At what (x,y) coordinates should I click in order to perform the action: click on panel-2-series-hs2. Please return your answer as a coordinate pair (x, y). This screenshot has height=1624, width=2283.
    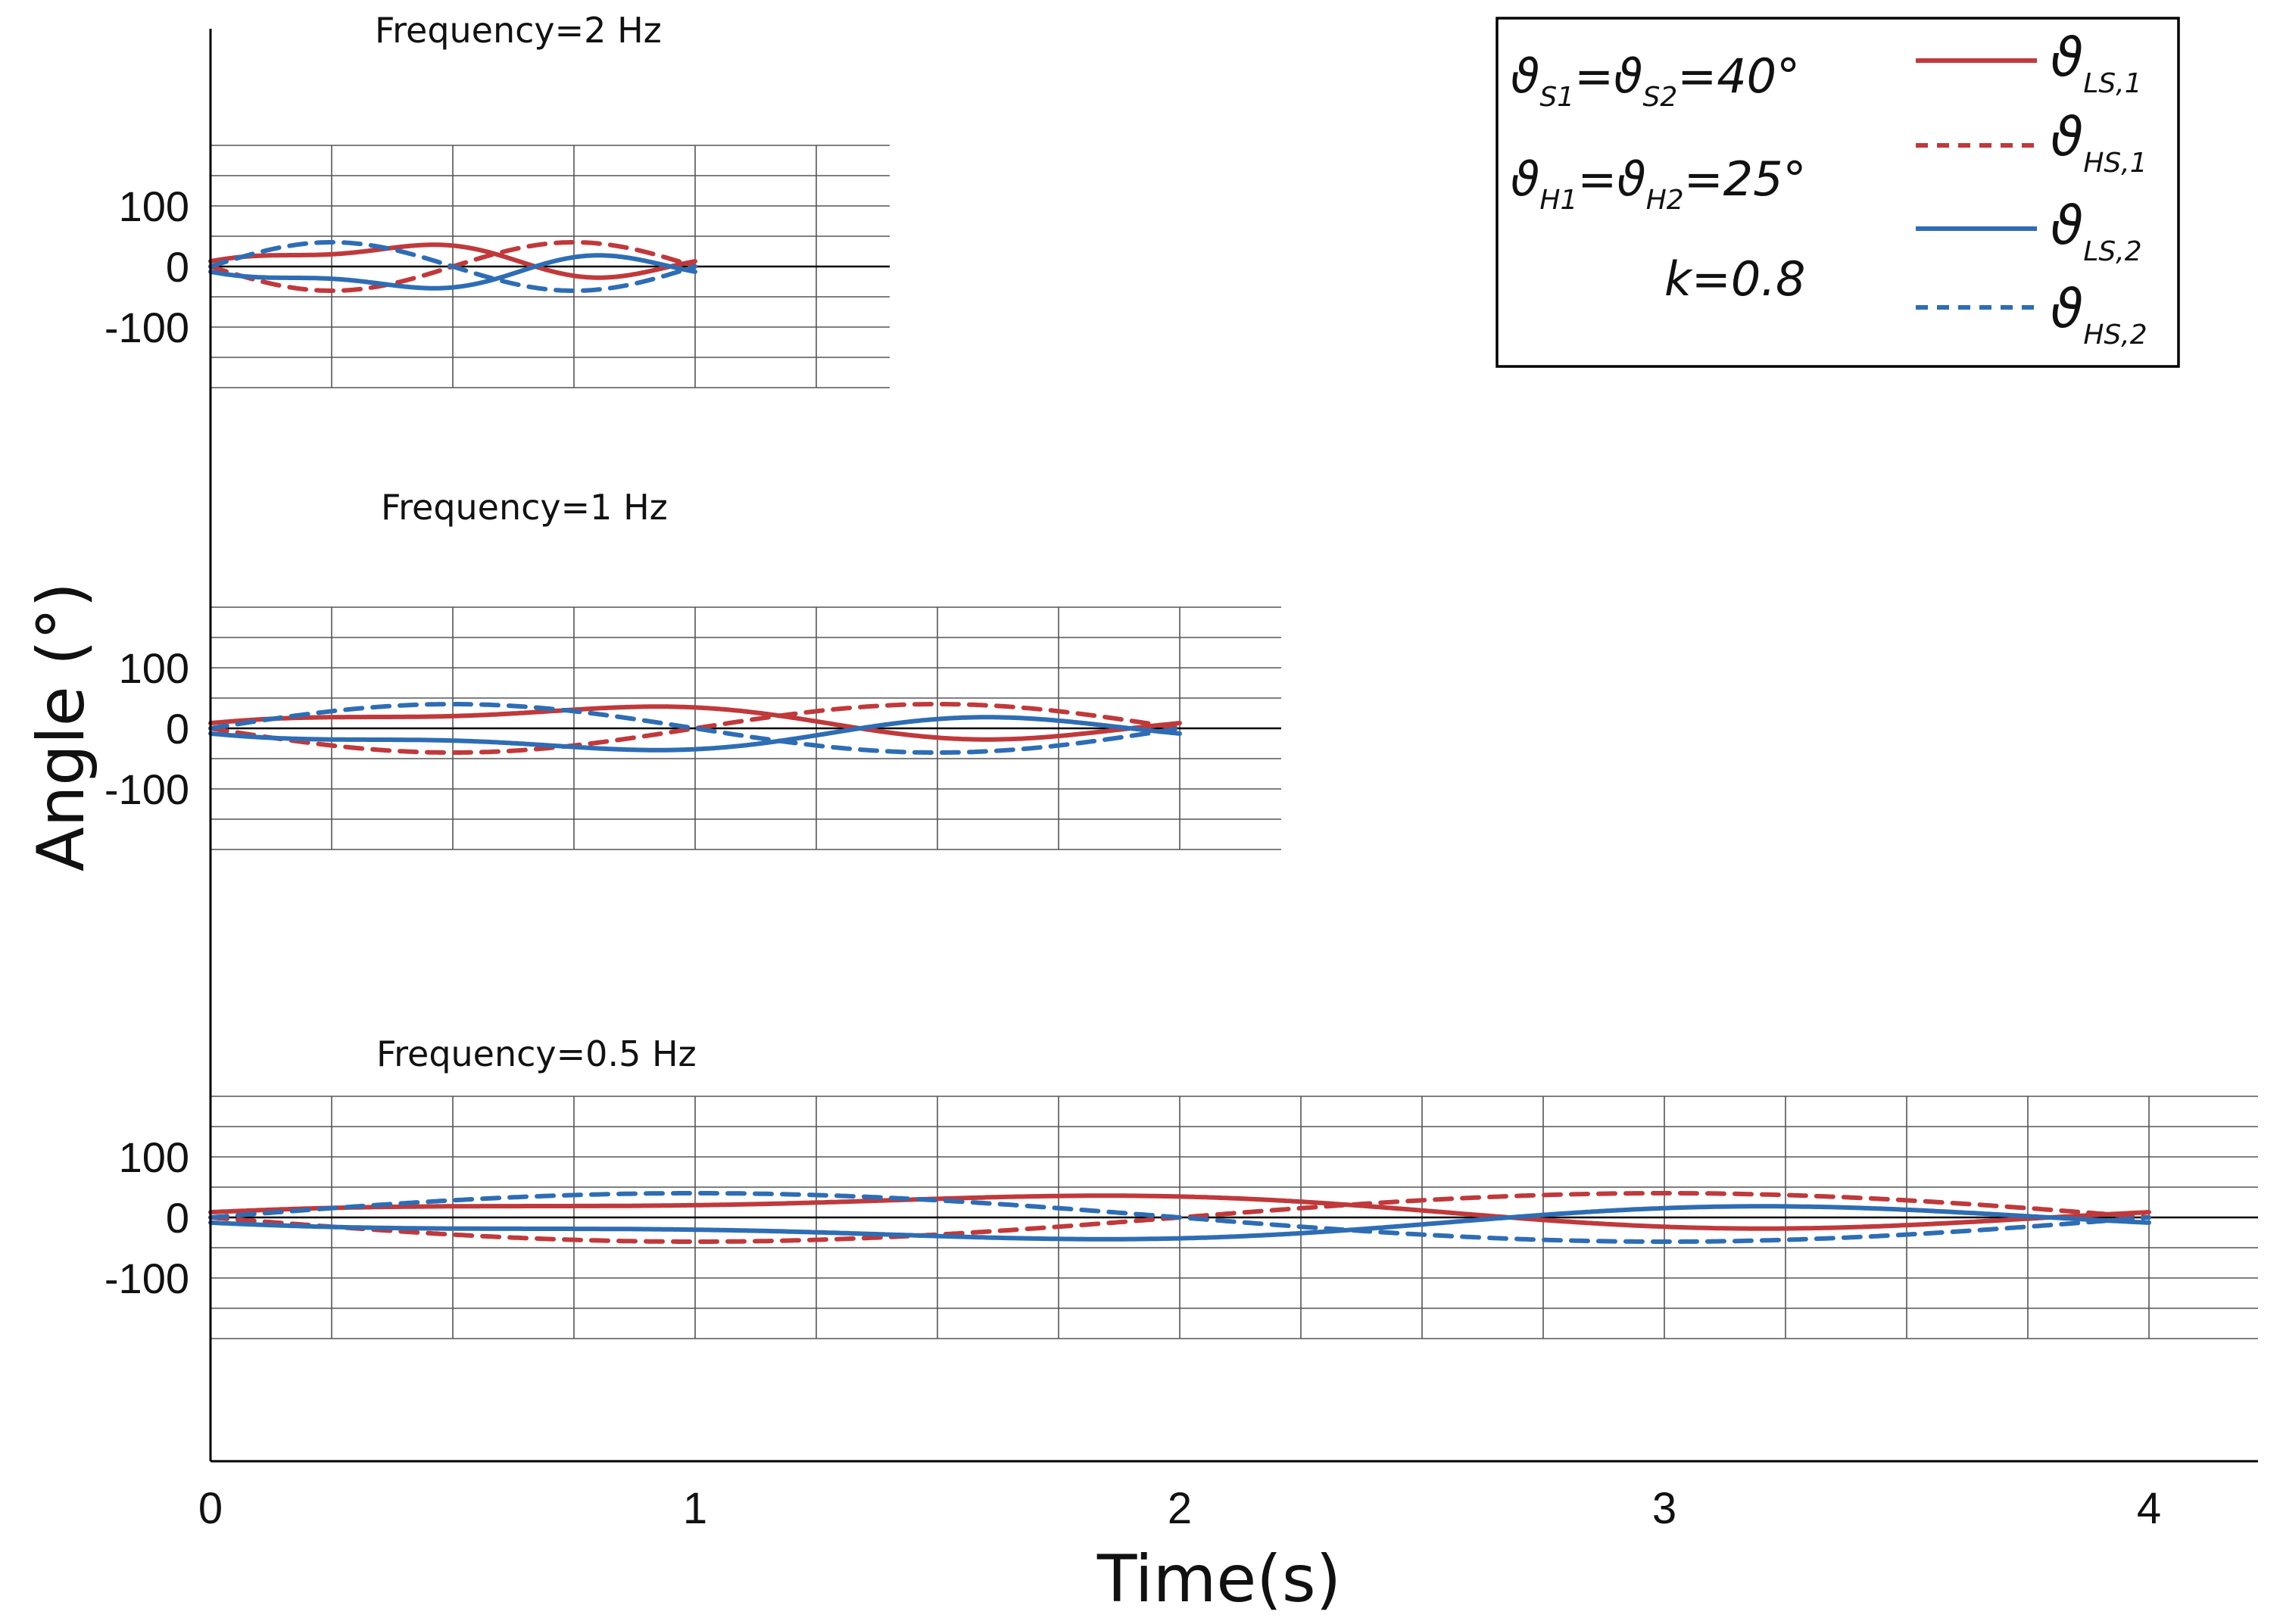
    Looking at the image, I should click on (695, 728).